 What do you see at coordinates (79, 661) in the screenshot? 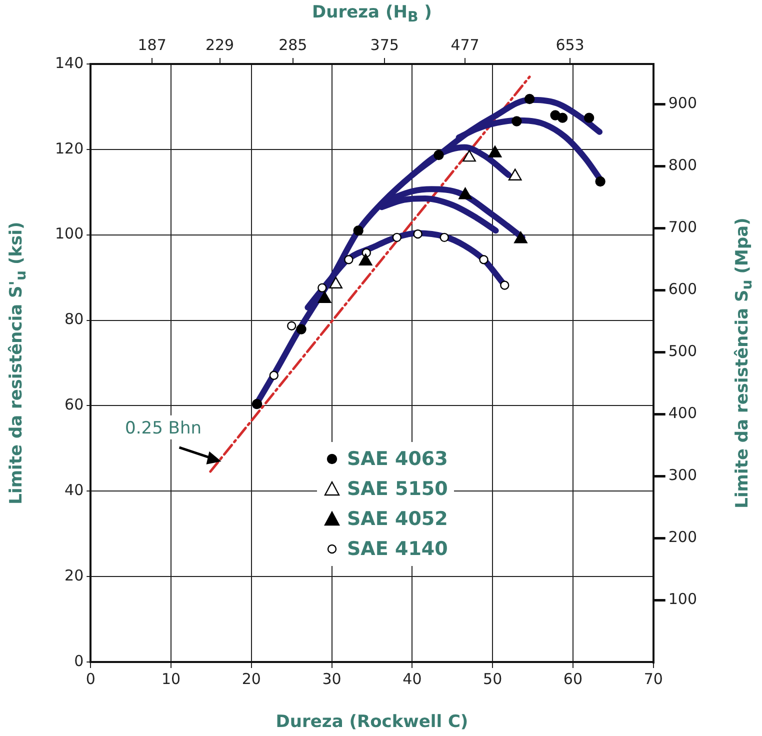
I see `y-tick-label: 0` at bounding box center [79, 661].